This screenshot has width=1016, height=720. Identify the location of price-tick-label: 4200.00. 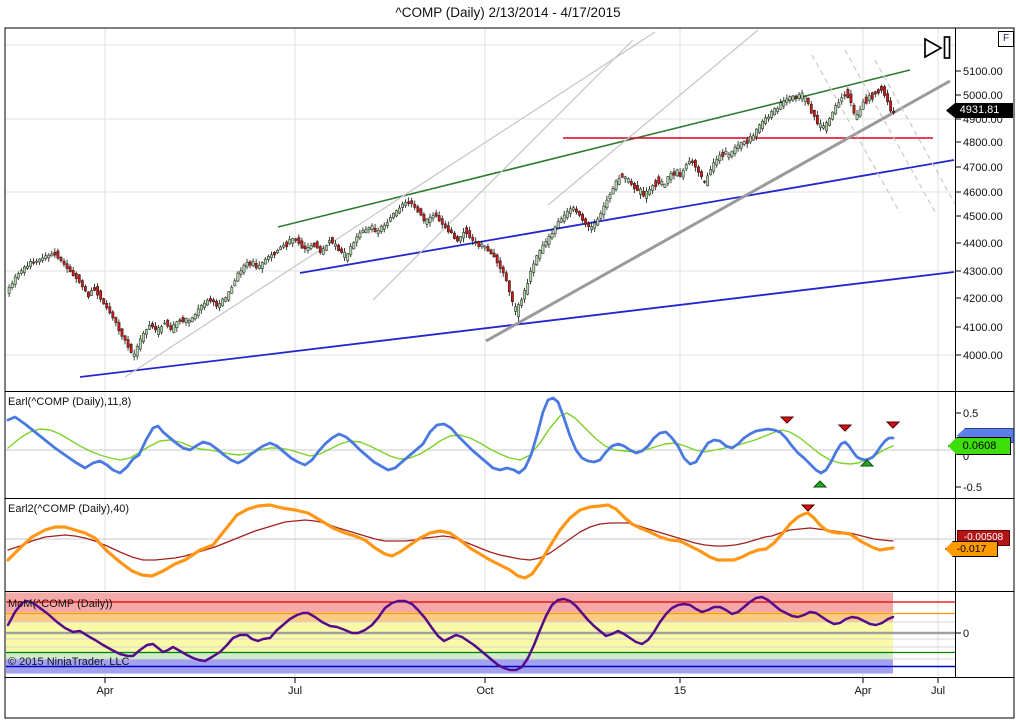
(983, 299).